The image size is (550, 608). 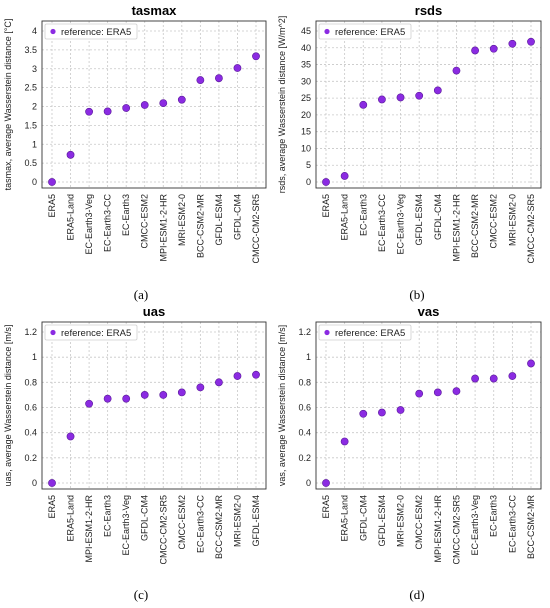 I want to click on chart-title: tasmax, so click(x=155, y=10).